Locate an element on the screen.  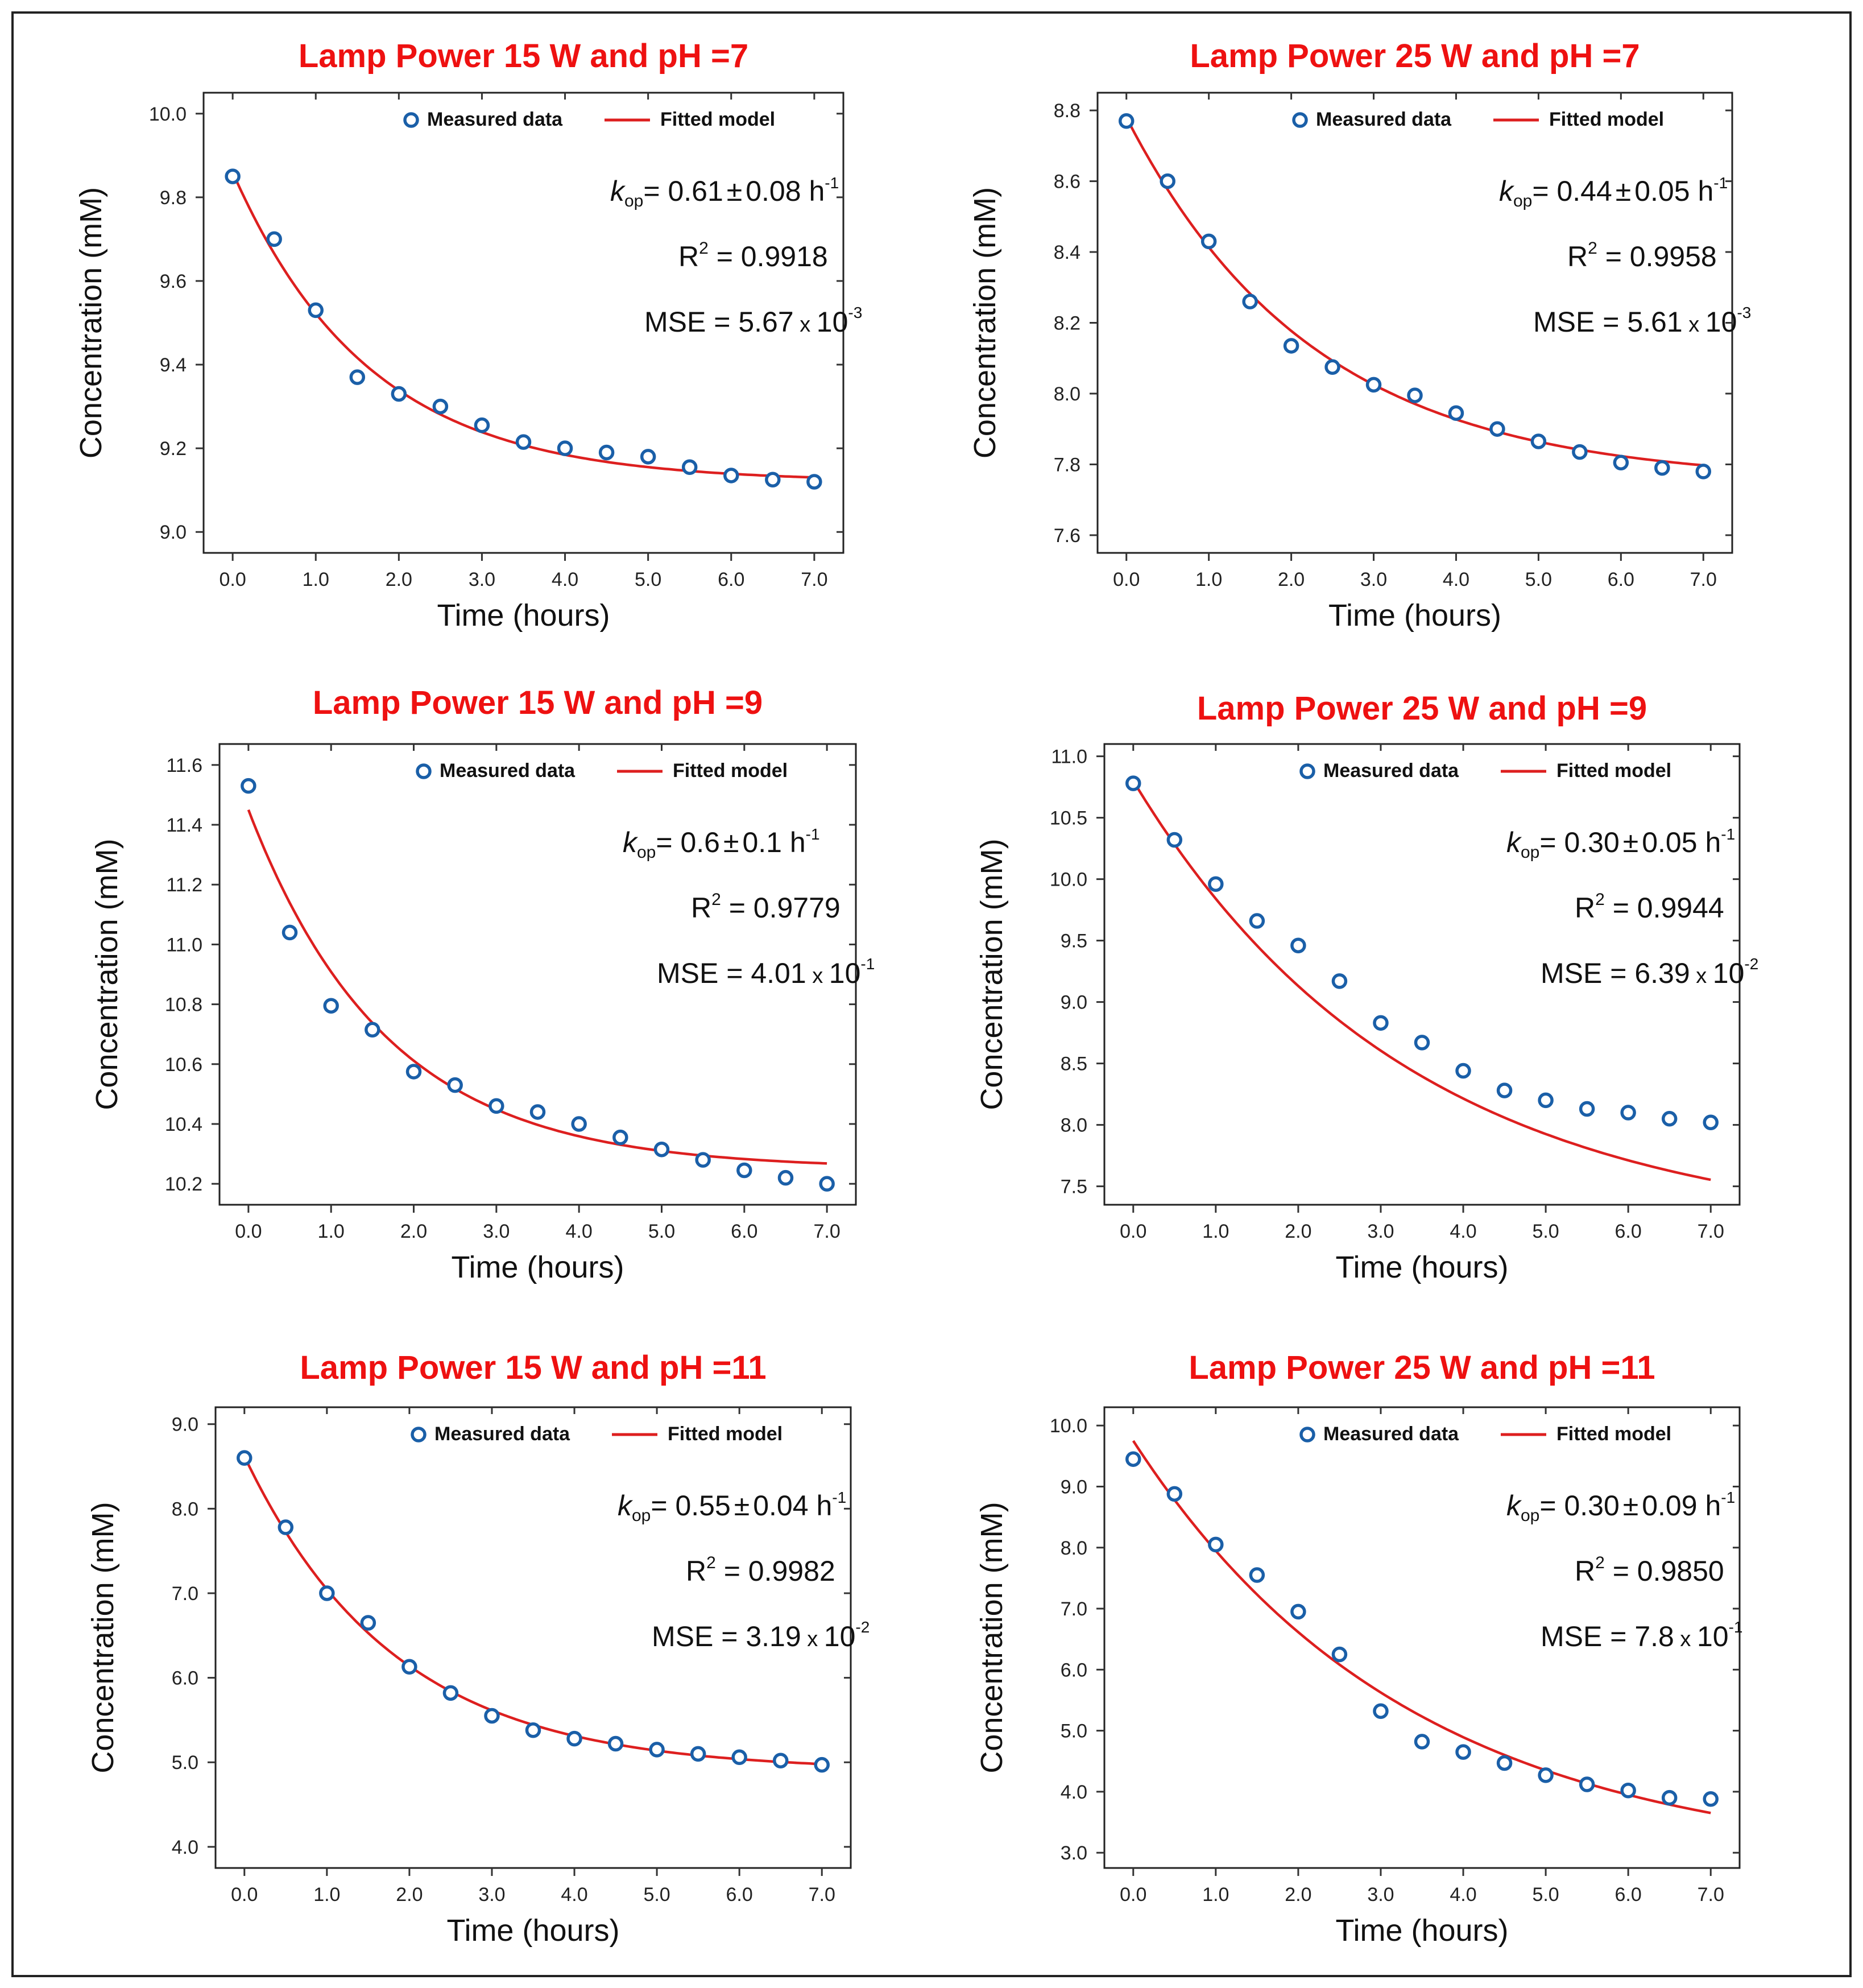
mse-annotation: MSE = 6.39 x 10-2 is located at coordinates (1649, 972).